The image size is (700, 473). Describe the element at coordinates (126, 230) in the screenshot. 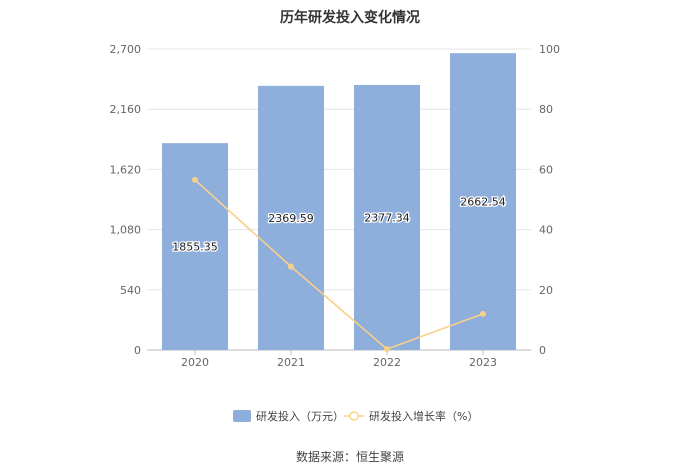

I see `left-axis-tick-label: 1,080` at that location.